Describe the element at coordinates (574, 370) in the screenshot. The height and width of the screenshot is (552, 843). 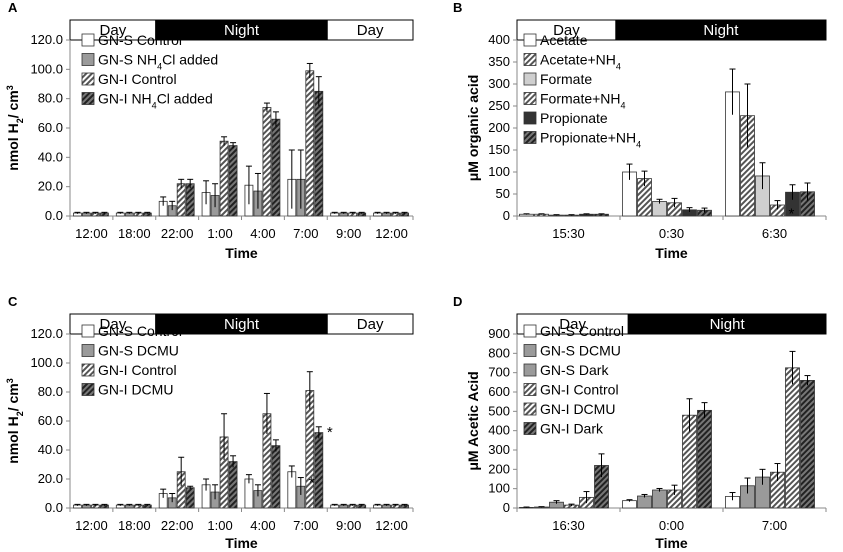
I see `legend-label: GN-S Dark` at that location.